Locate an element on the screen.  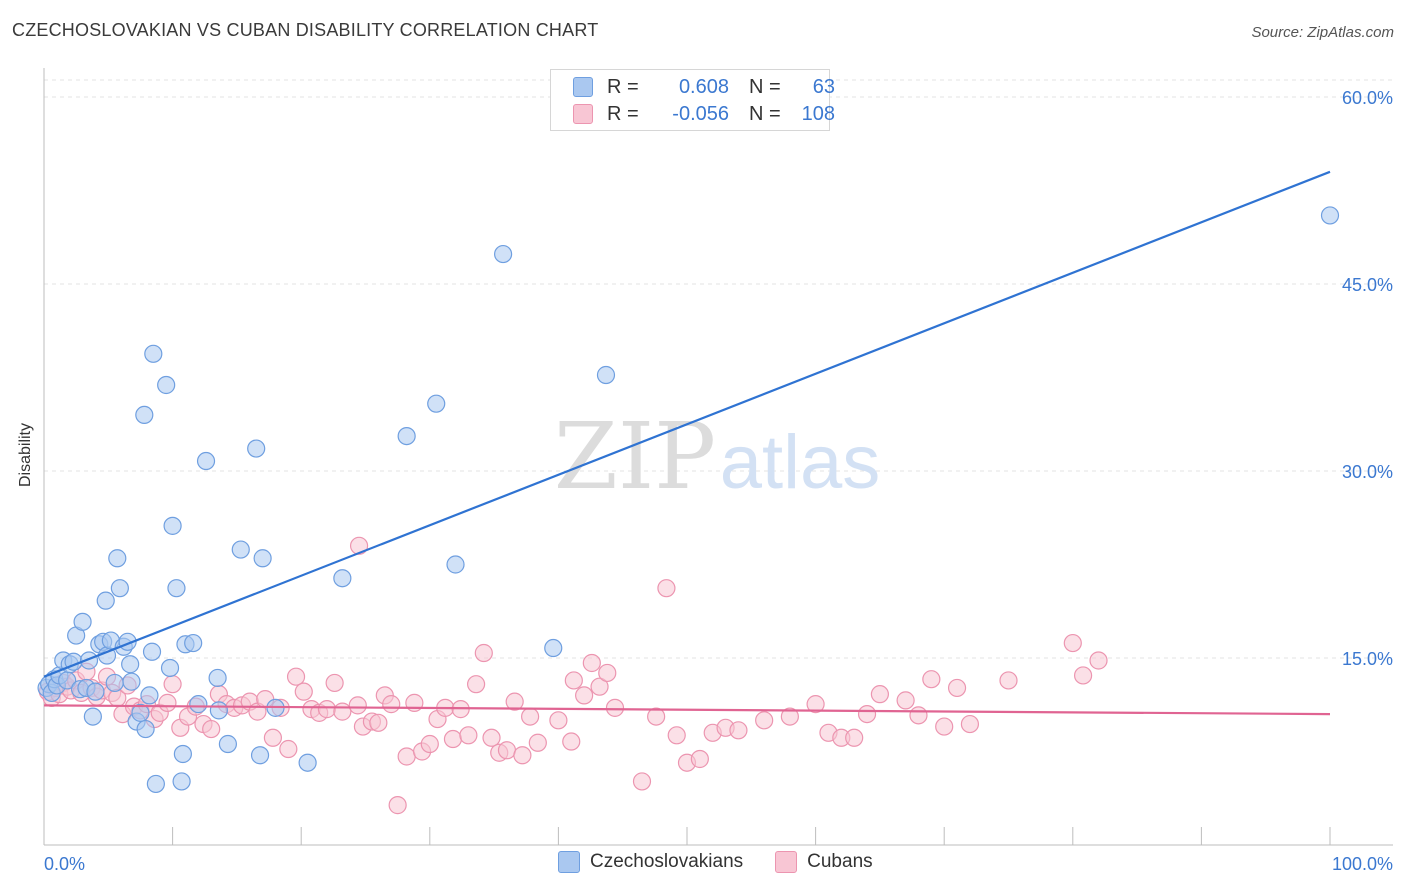
stats-row-czechoslovakians: R = 0.608 N = 63 is located at coordinates (704, 87).